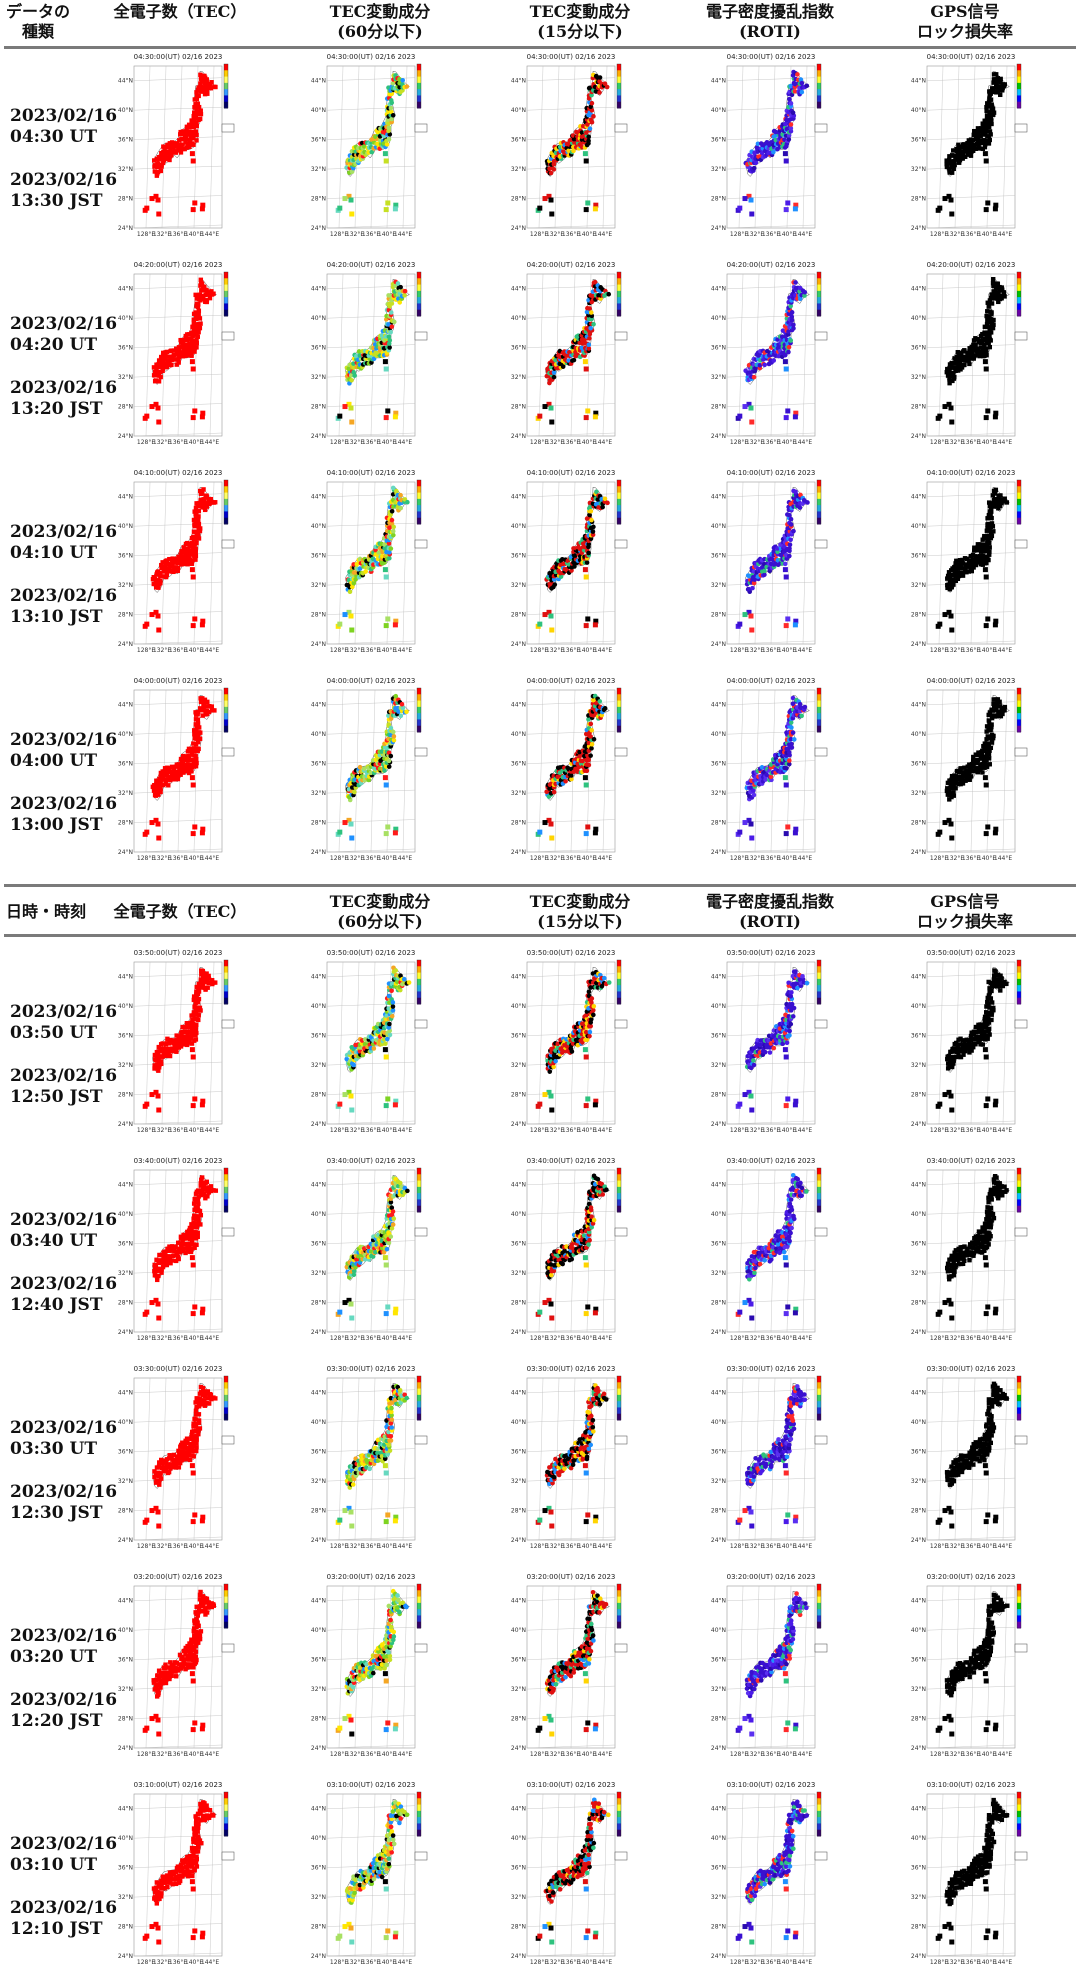  I want to click on ut-time-label: 03:30 UT, so click(53, 1449).